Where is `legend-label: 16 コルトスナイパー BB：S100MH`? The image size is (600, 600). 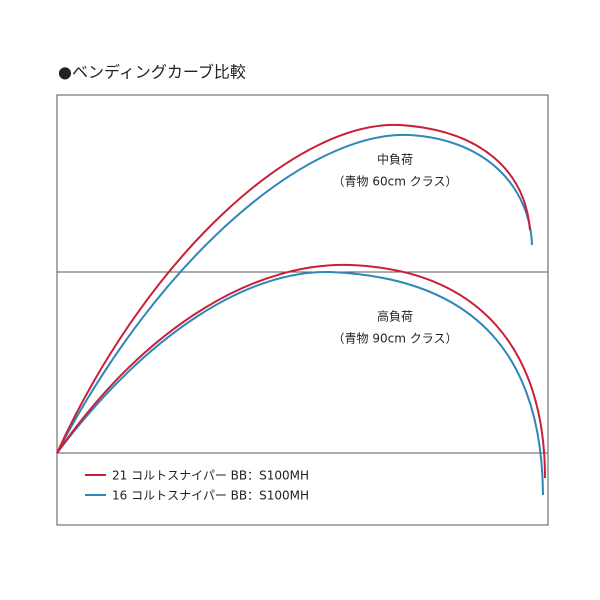
legend-label: 16 コルトスナイパー BB：S100MH is located at coordinates (210, 496).